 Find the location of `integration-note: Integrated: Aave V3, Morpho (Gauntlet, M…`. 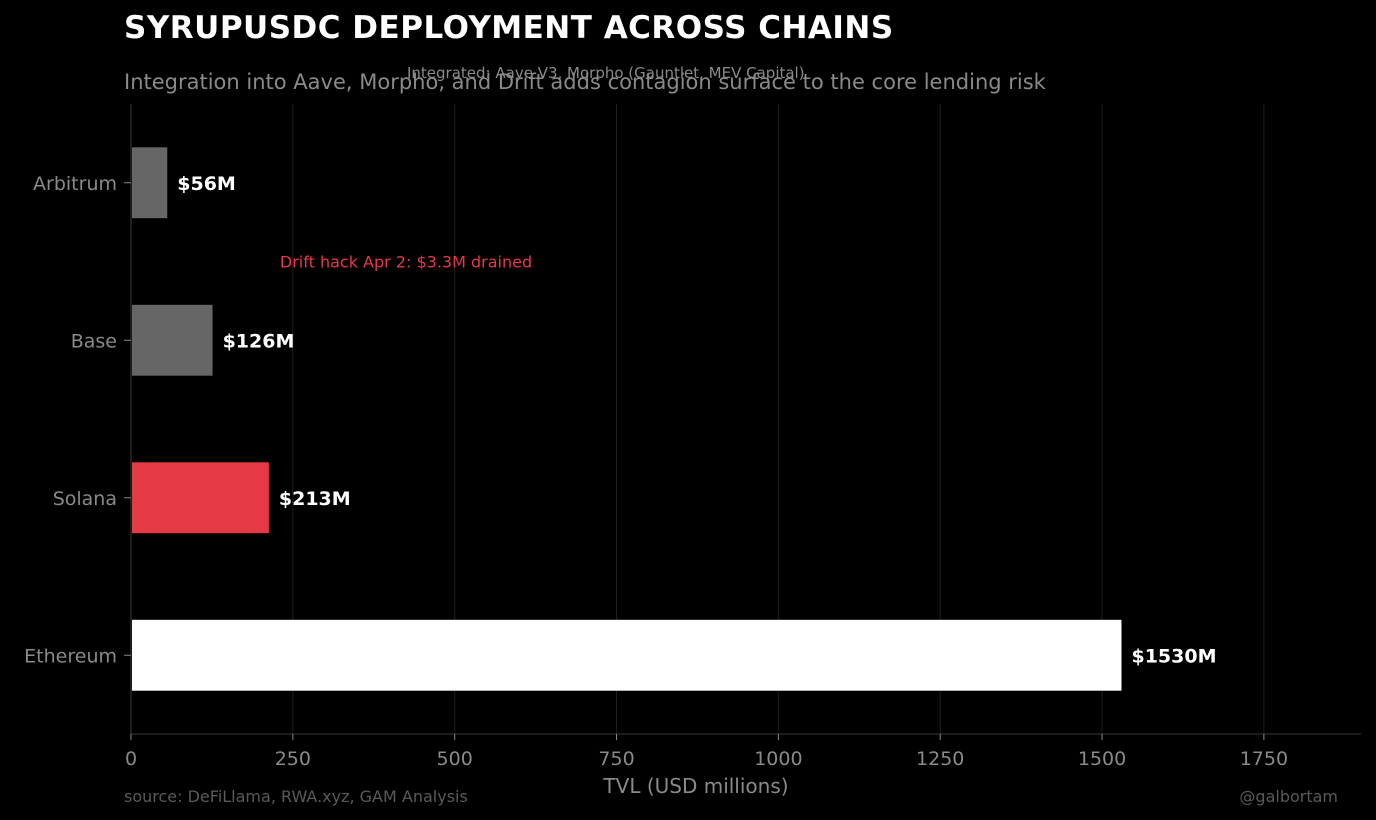

integration-note: Integrated: Aave V3, Morpho (Gauntlet, M… is located at coordinates (606, 73).